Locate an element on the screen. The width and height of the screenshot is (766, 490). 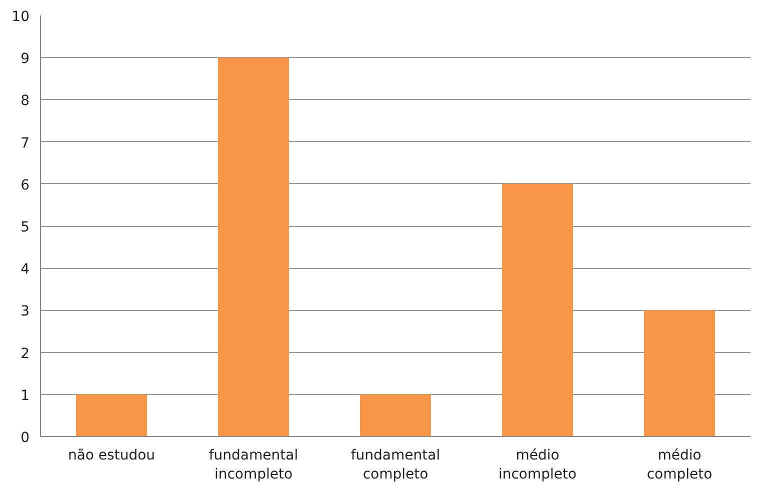
x-tick-label: médio completo is located at coordinates (679, 465).